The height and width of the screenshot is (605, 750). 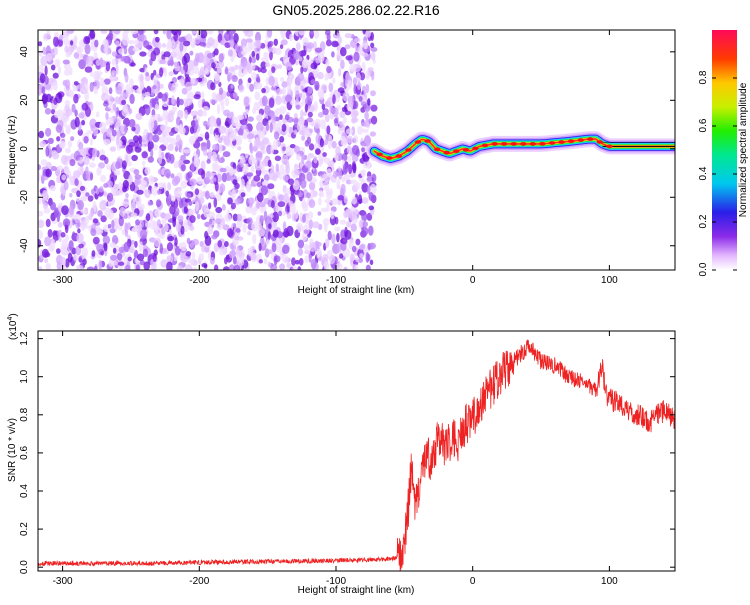 I want to click on svg-text: (x104), so click(x=13, y=326).